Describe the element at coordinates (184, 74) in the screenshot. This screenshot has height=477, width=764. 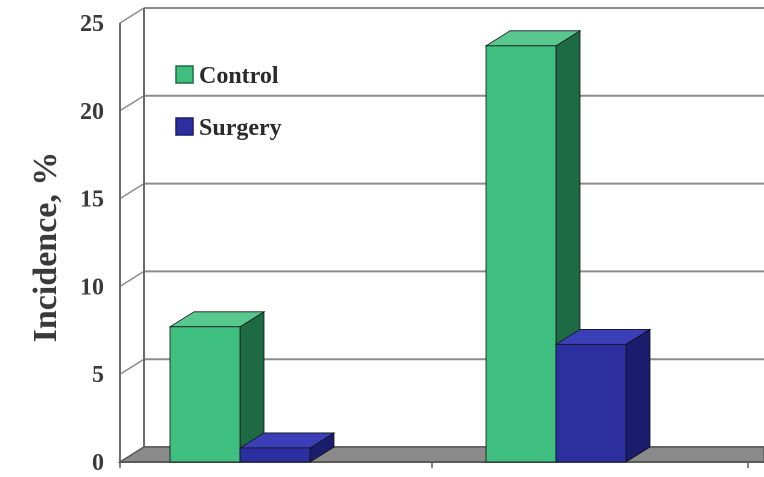
I see `legend-swatch-control` at that location.